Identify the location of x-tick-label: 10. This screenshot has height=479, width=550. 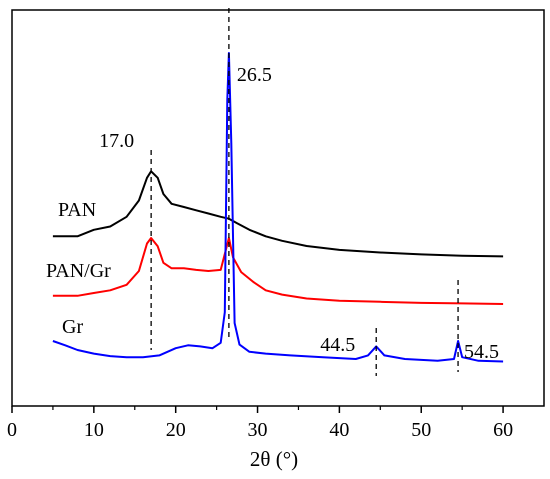
(94, 430).